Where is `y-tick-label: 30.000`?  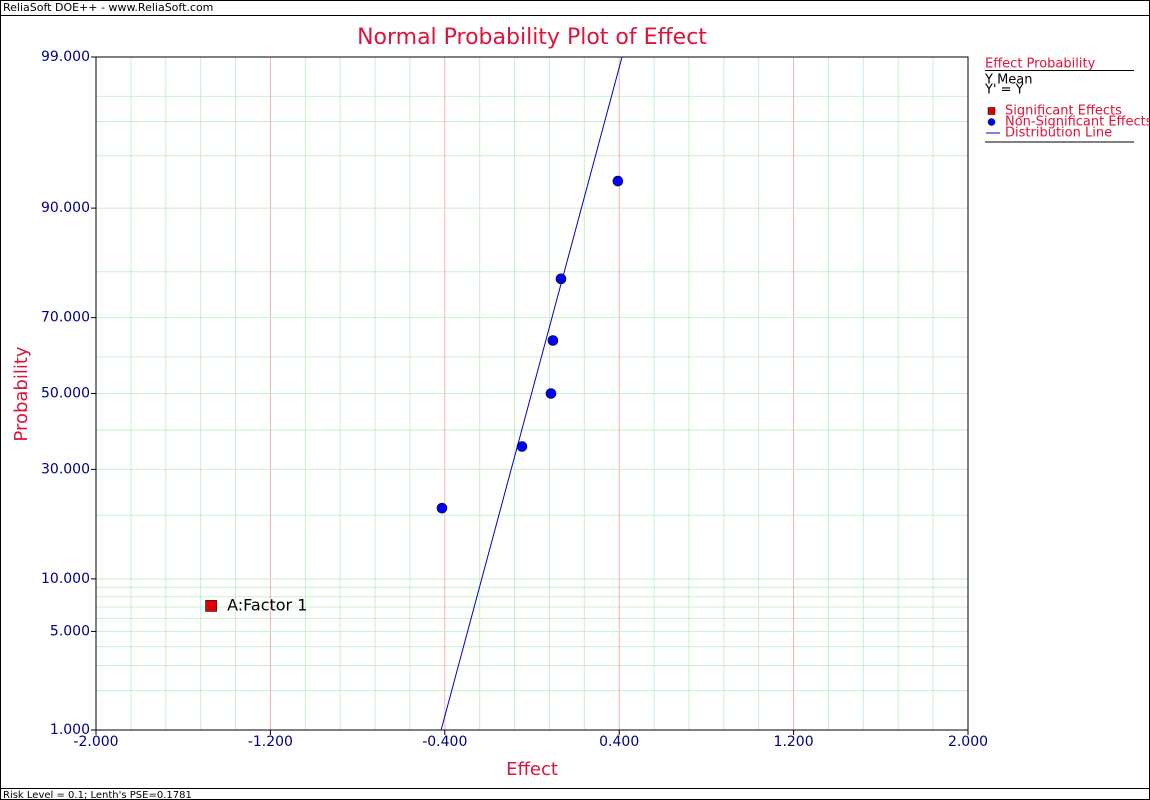
y-tick-label: 30.000 is located at coordinates (65, 469).